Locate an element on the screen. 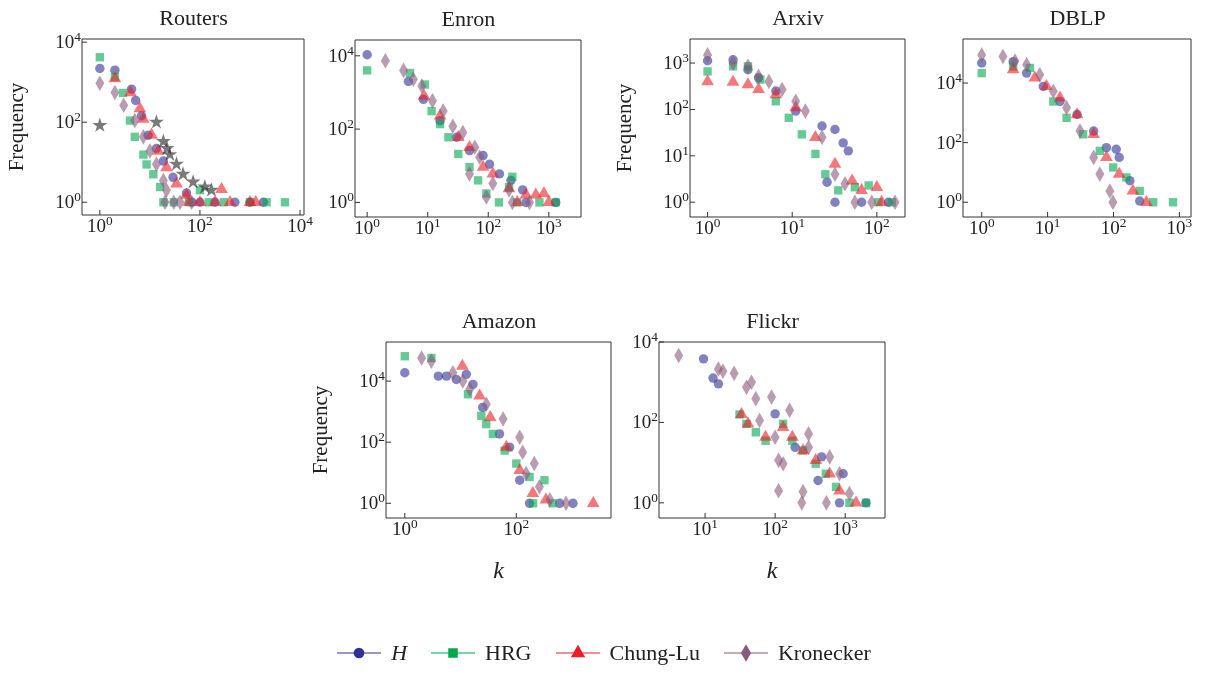 The width and height of the screenshot is (1206, 674). chart-title: Enron is located at coordinates (468, 19).